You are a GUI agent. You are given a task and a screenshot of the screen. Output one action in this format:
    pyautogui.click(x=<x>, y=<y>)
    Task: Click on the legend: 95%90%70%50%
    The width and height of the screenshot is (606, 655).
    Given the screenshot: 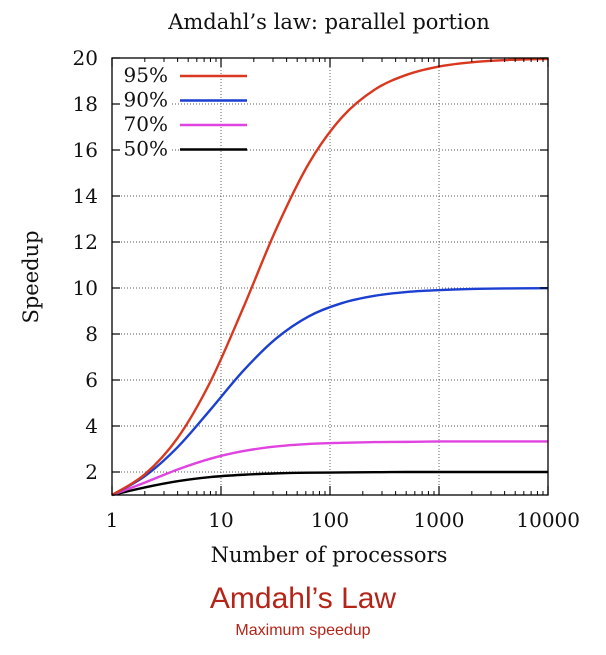 What is the action you would take?
    pyautogui.click(x=183, y=112)
    